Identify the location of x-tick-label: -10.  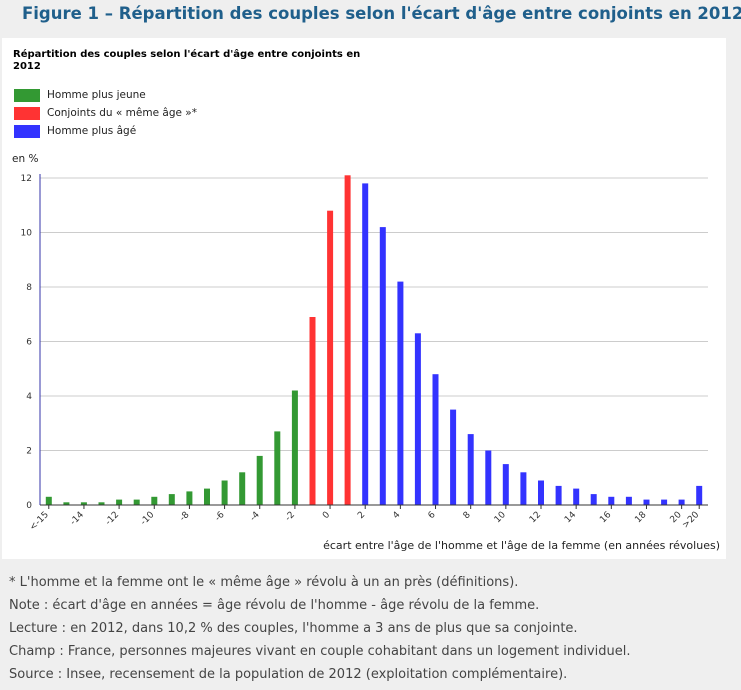
(148, 519).